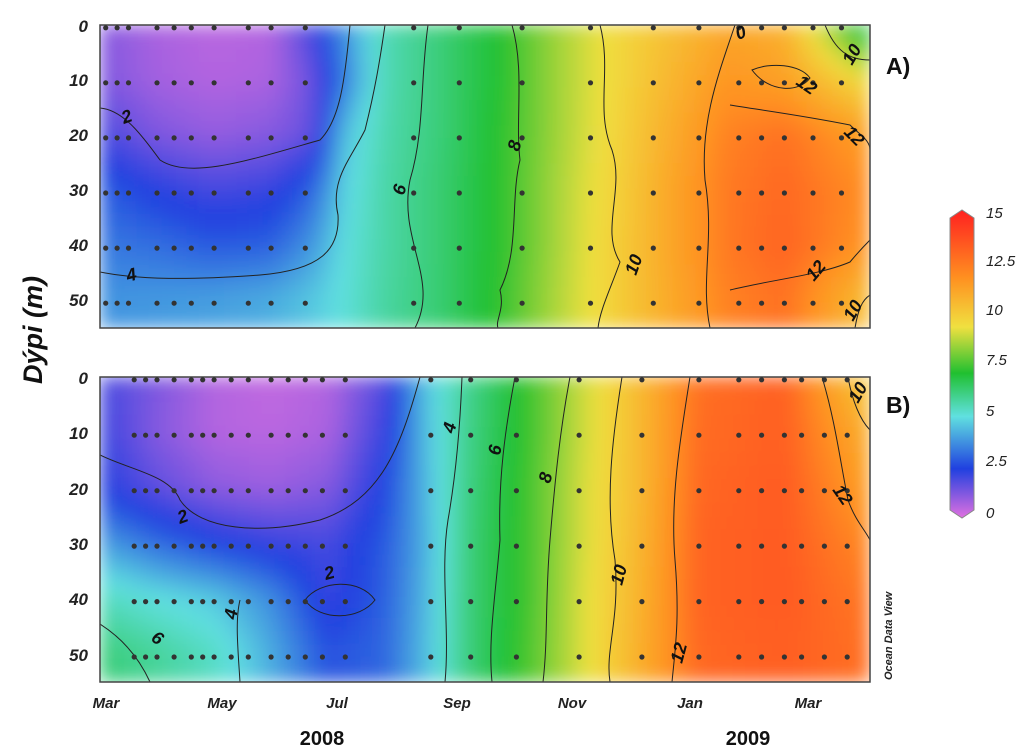  What do you see at coordinates (78, 163) in the screenshot?
I see `panel-a-y-ticks: 0 10 20 30 40 50` at bounding box center [78, 163].